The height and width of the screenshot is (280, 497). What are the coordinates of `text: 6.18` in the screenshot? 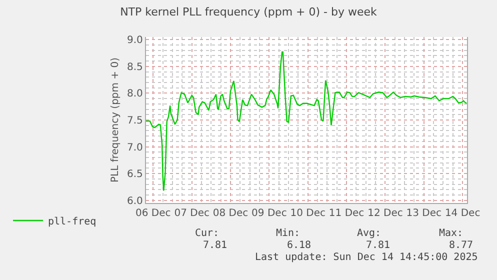 It's located at (299, 245).